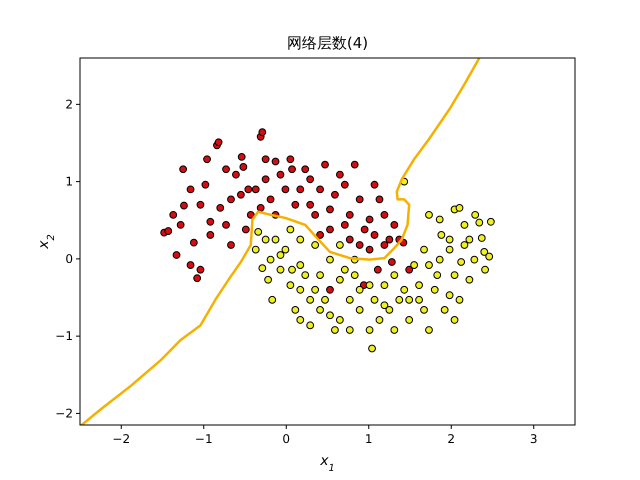 The image size is (640, 480). I want to click on y-tick-label: −1, so click(64, 336).